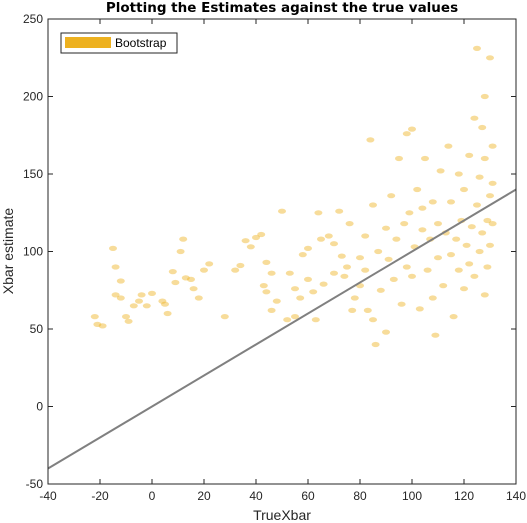 The height and width of the screenshot is (523, 527). What do you see at coordinates (33, 97) in the screenshot?
I see `y-tick-label: 200` at bounding box center [33, 97].